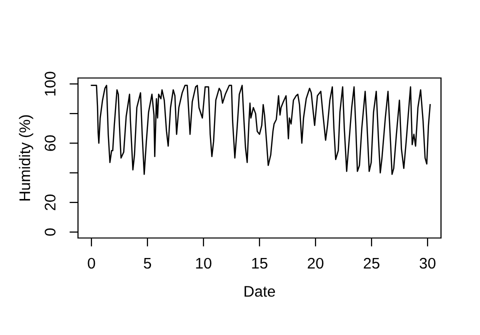 Image resolution: width=480 pixels, height=335 pixels. Describe the element at coordinates (372, 263) in the screenshot. I see `x-tick-label: 25` at that location.